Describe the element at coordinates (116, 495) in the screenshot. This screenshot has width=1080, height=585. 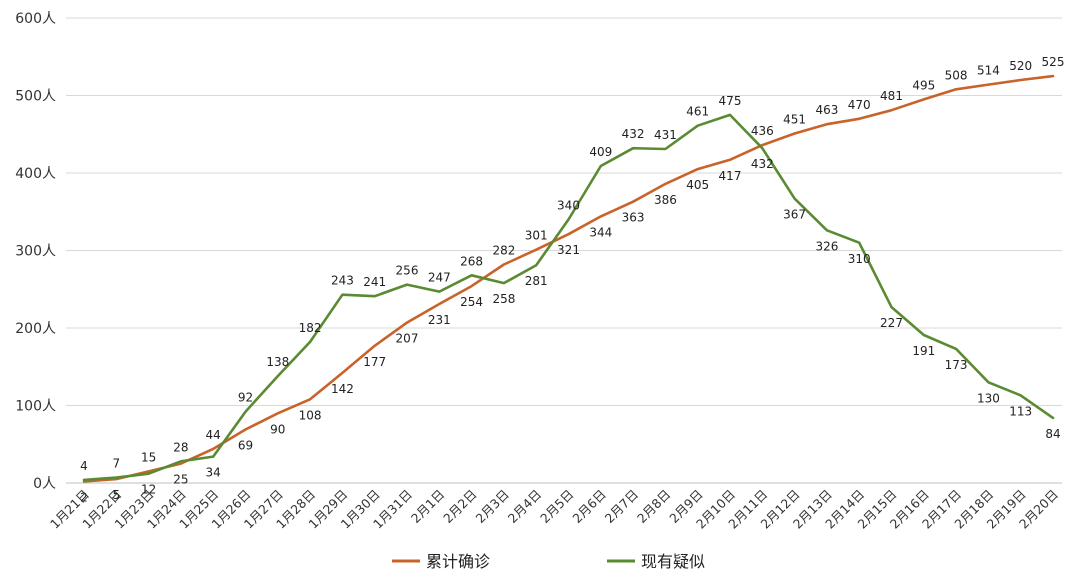
I see `data-label-0: 5` at that location.